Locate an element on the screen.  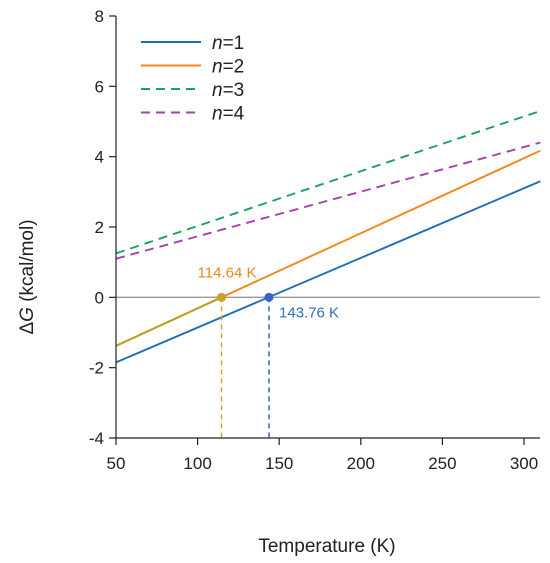
legend: n=1n=2n=3n=4 is located at coordinates (193, 79).